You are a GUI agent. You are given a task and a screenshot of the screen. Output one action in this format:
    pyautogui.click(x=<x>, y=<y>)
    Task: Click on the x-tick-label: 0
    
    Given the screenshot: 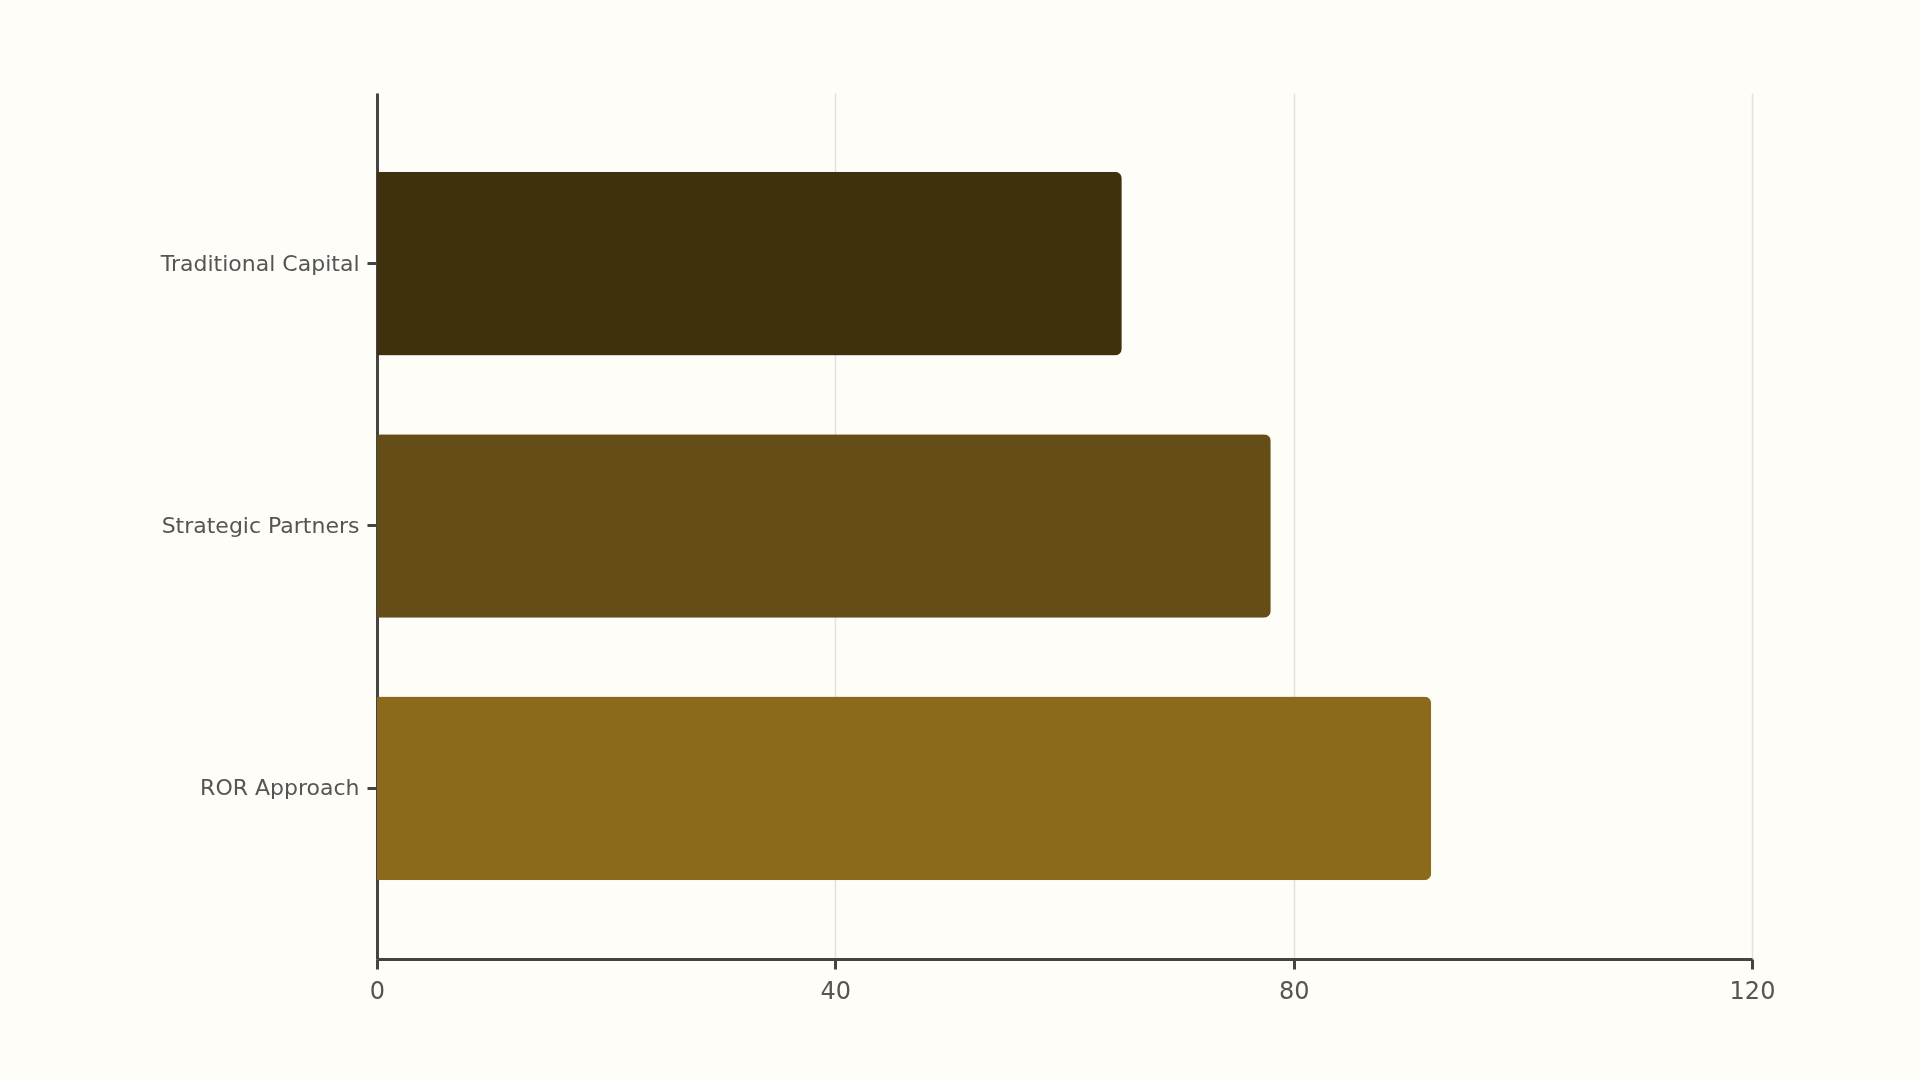 What is the action you would take?
    pyautogui.click(x=377, y=990)
    